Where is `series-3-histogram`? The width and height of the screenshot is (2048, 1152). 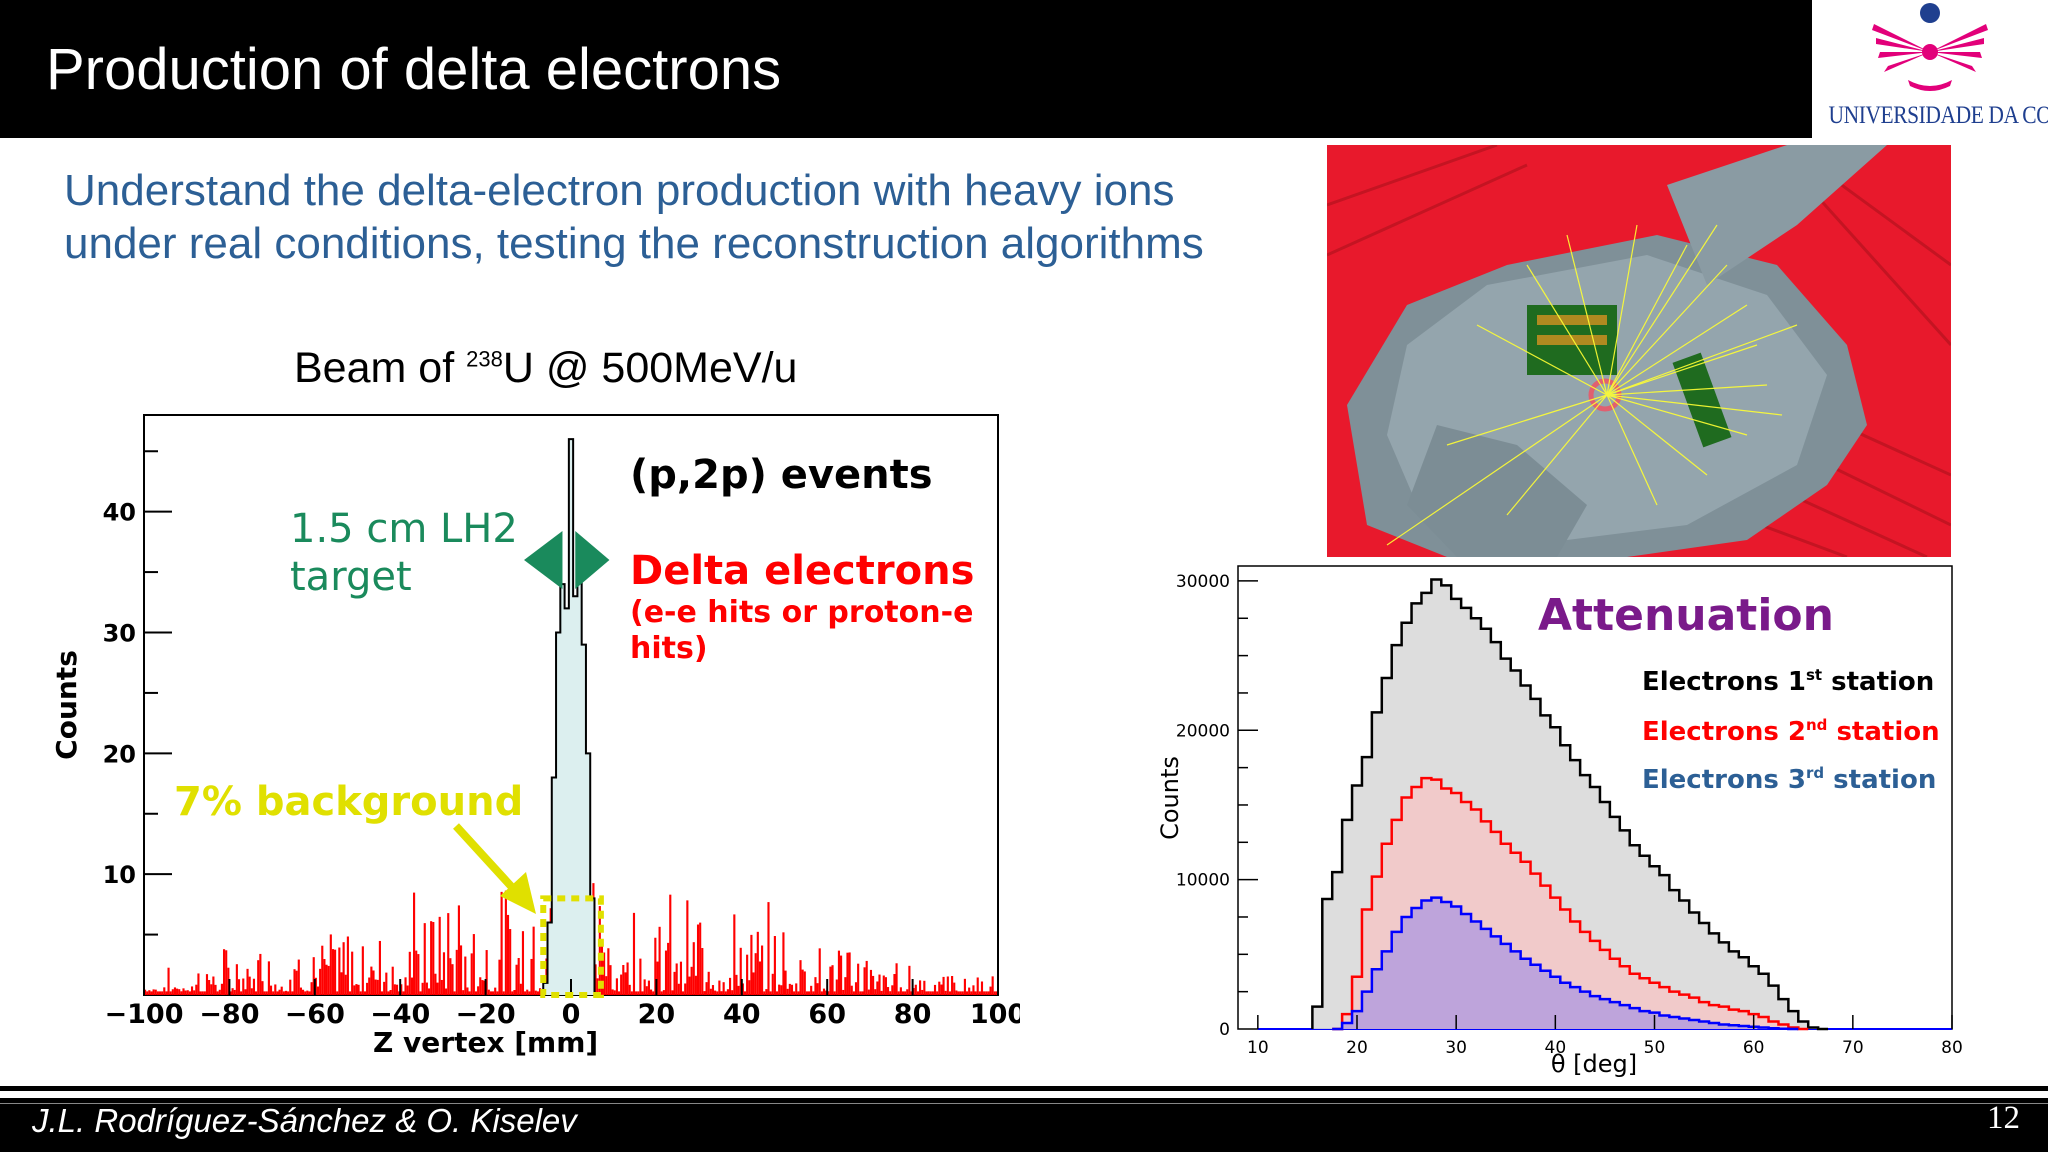 series-3-histogram is located at coordinates (1565, 963).